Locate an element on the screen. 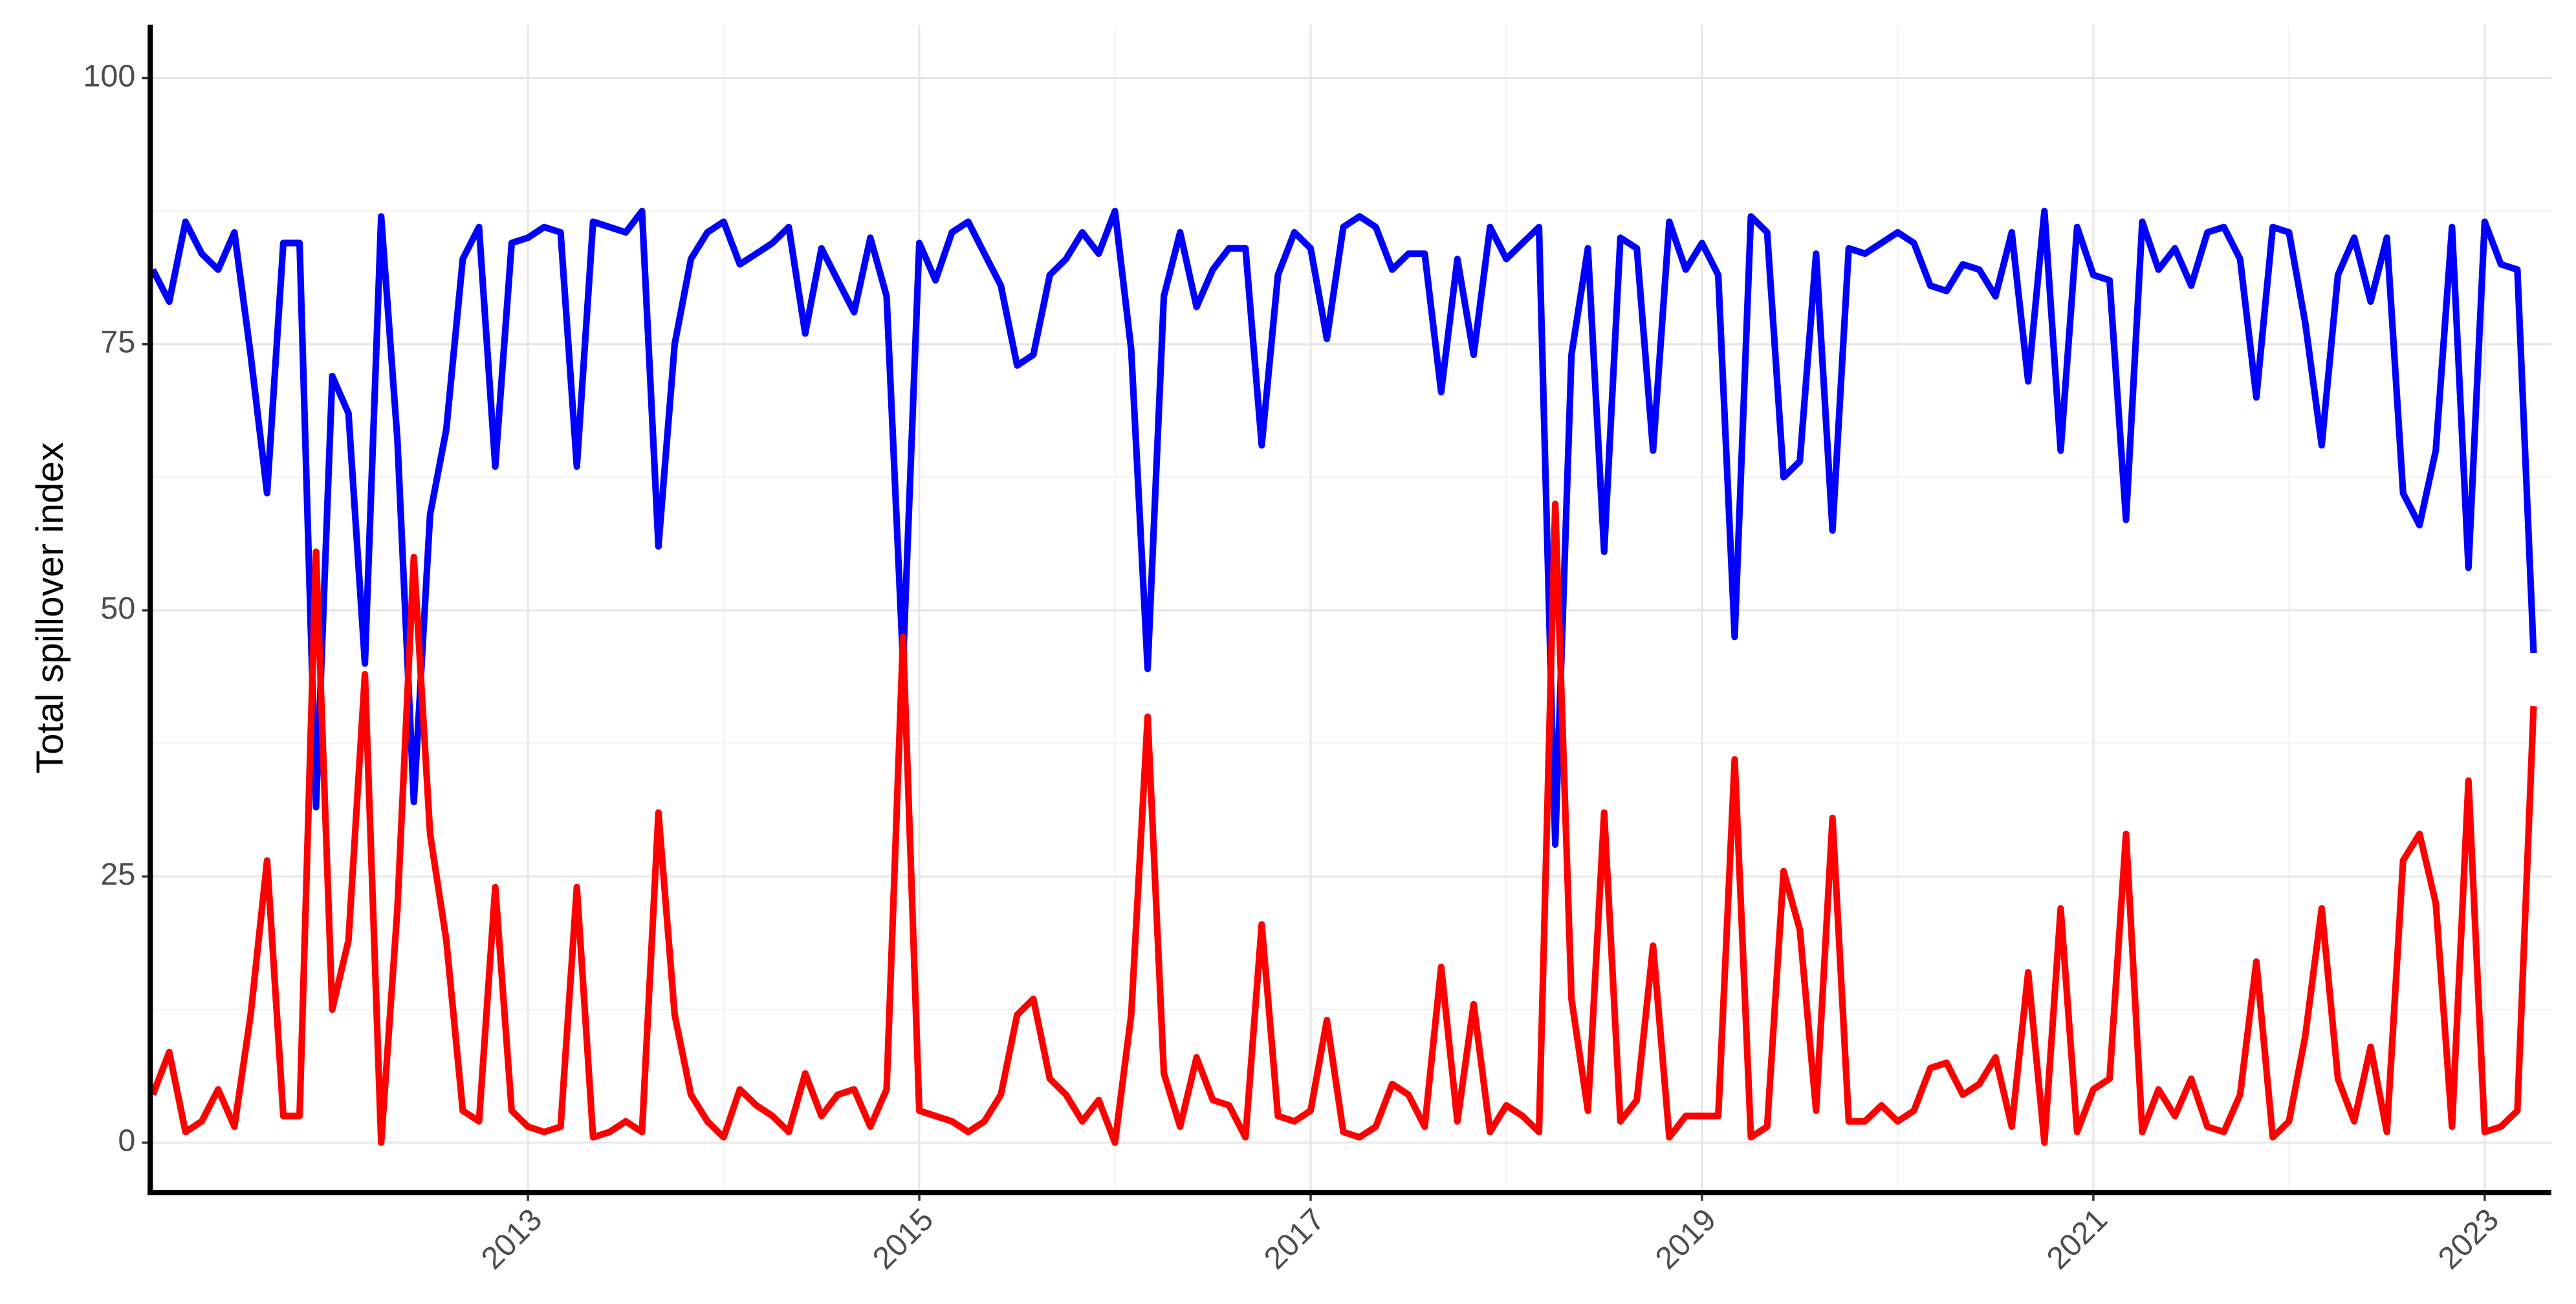 The width and height of the screenshot is (2576, 1304). x-tick-label: 2017 is located at coordinates (1294, 1239).